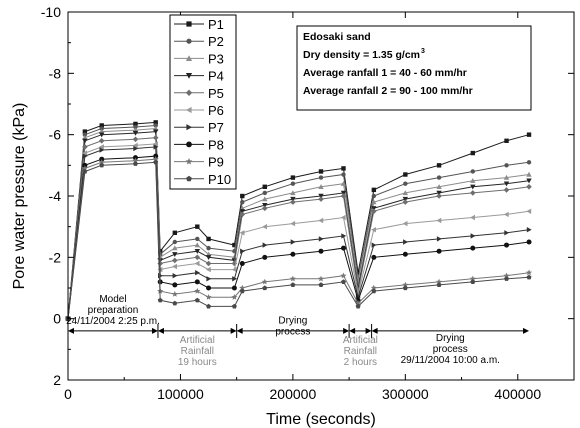 This screenshot has height=428, width=580. Describe the element at coordinates (199, 76) in the screenshot. I see `legend-item-p4: P4` at that location.